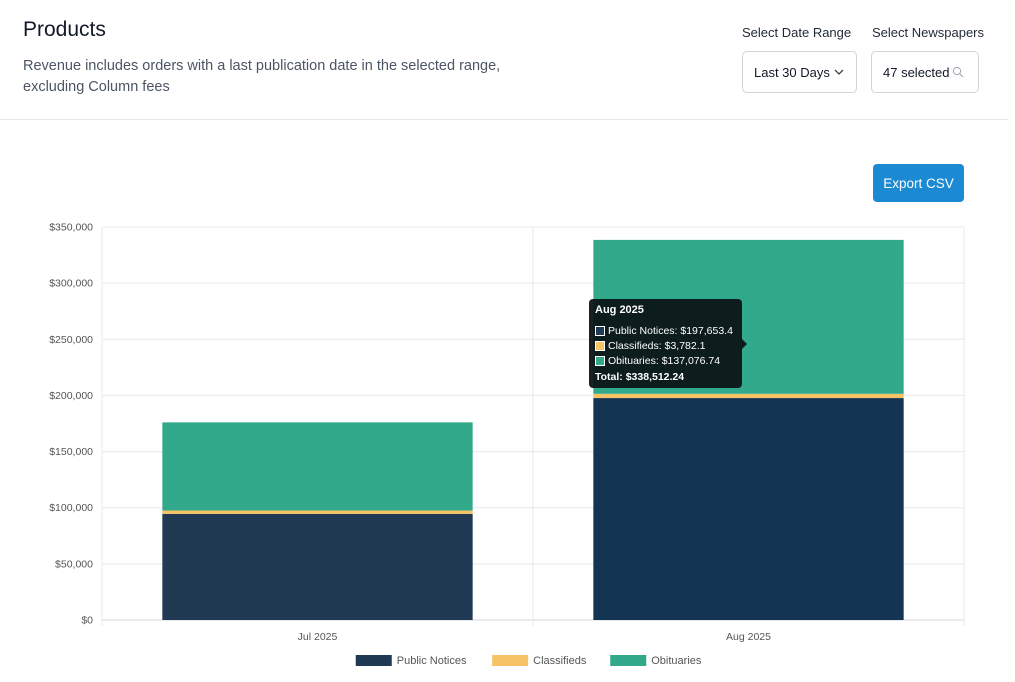 The width and height of the screenshot is (1015, 682). I want to click on tooltip-row-label: Classifieds: $3,782.1, so click(657, 345).